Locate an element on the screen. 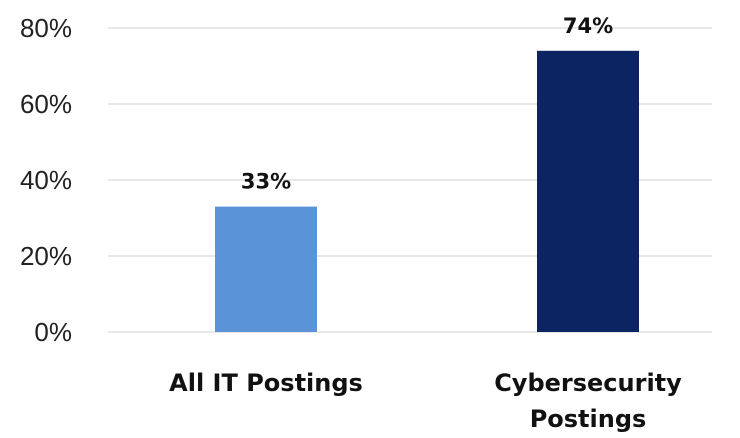  y-tick-label: 60% is located at coordinates (46, 104).